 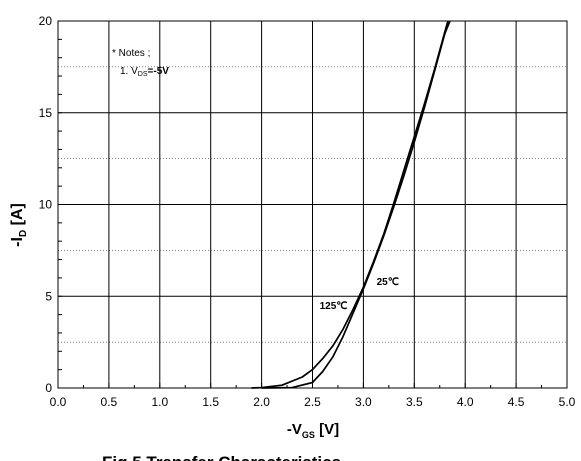 I want to click on x-axis-title-sub: GS, so click(x=308, y=435).